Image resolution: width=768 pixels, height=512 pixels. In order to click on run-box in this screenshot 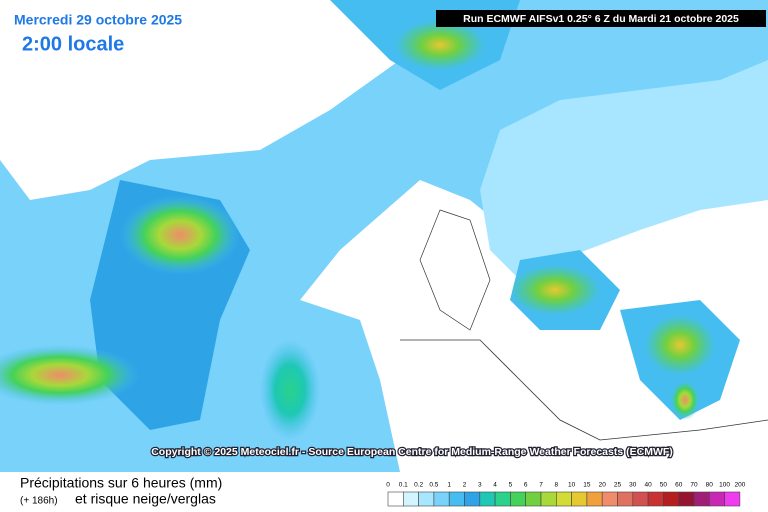, I will do `click(601, 18)`.